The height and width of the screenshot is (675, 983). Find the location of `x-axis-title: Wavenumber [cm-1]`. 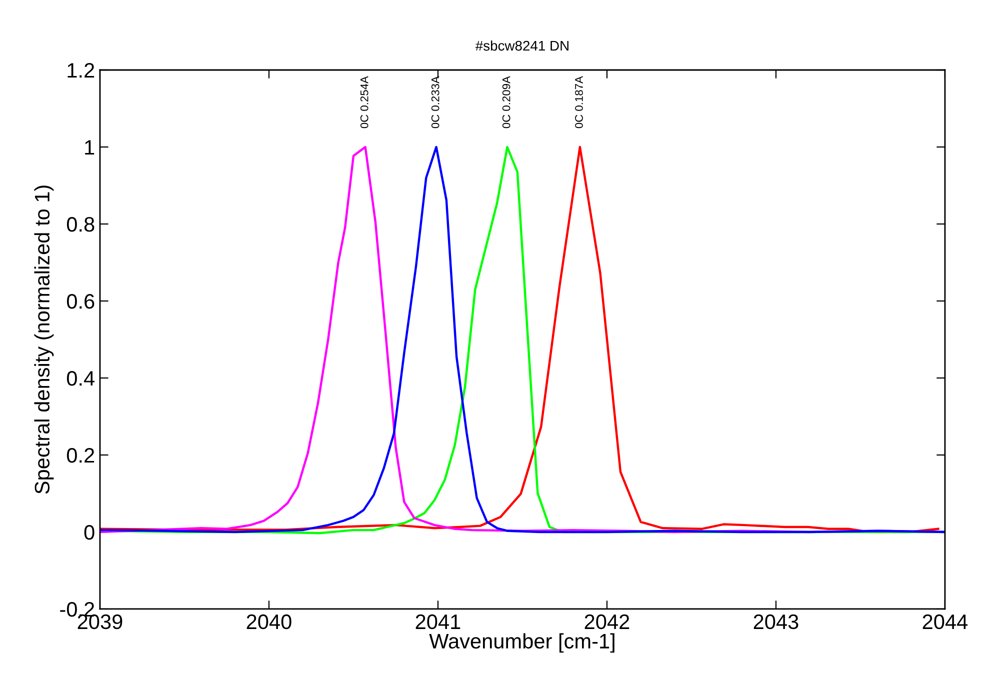

x-axis-title: Wavenumber [cm-1] is located at coordinates (521, 643).